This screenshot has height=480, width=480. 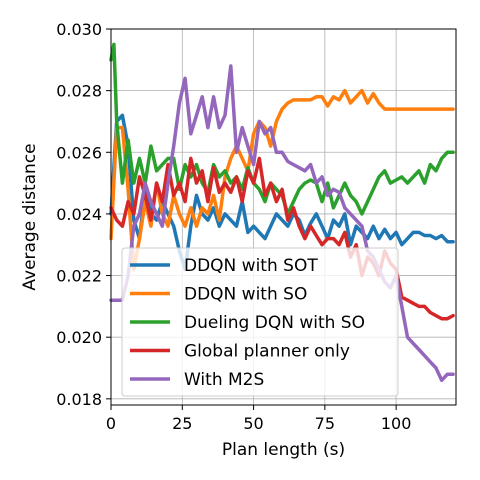 I want to click on y-axis-ticks: 0.018 0.020 0.022 0.024 0.026 0.028 0.030, so click(x=83, y=214).